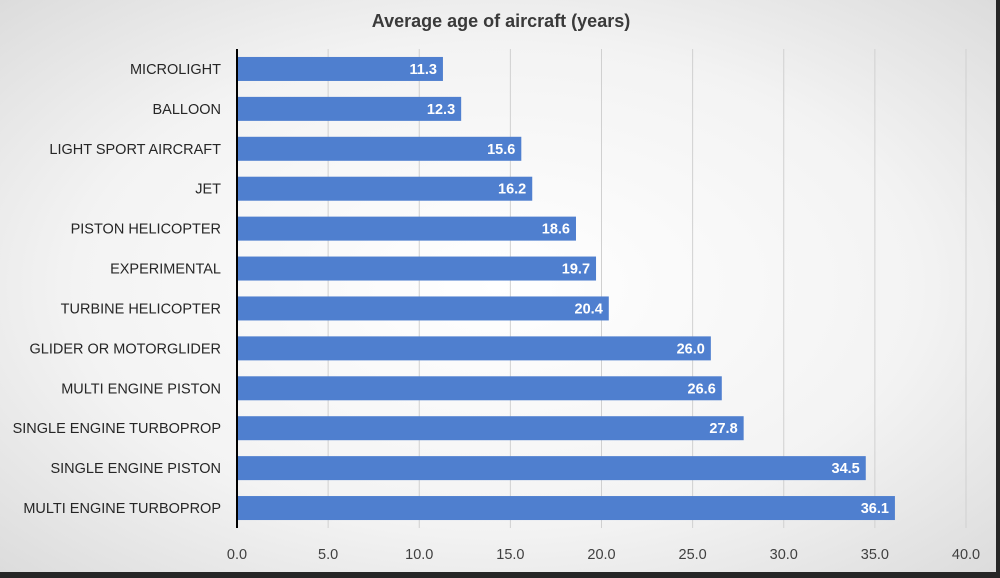  What do you see at coordinates (122, 509) in the screenshot?
I see `category-label: MULTI ENGINE TURBOPROP` at bounding box center [122, 509].